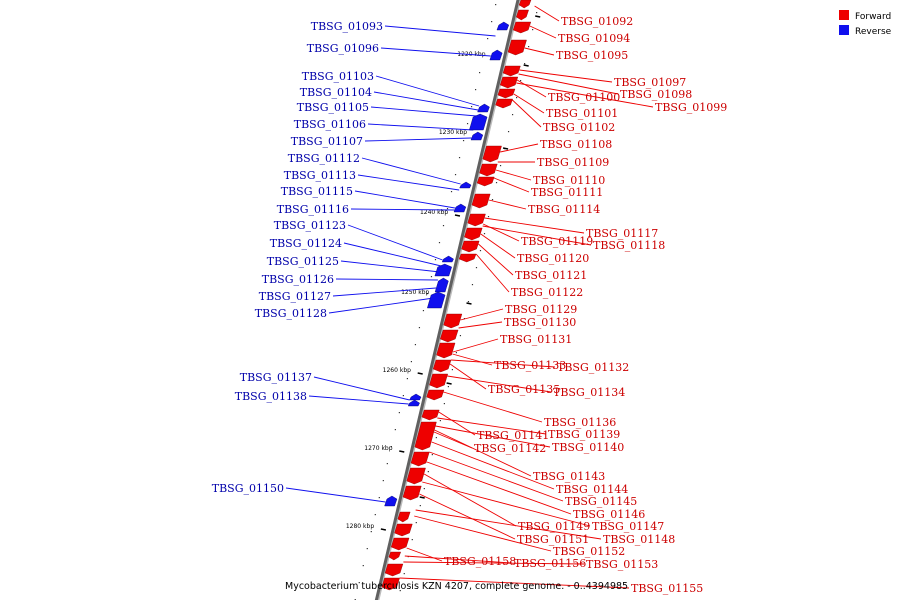 Image resolution: width=900 pixels, height=600 pixels. Describe the element at coordinates (597, 21) in the screenshot. I see `forward-gene-label: TBSG_01092` at that location.